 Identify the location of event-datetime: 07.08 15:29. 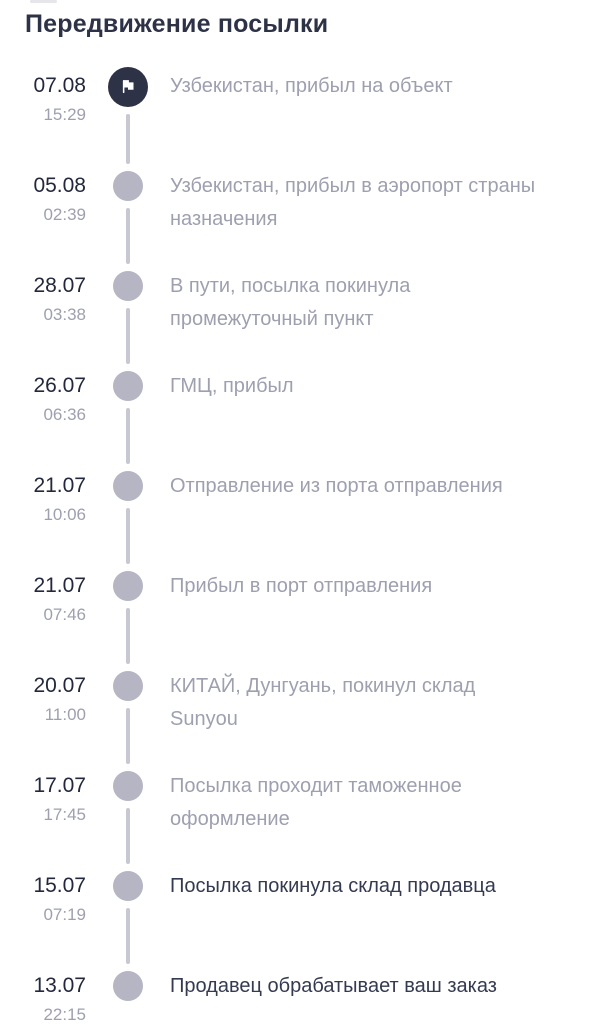
(43, 110).